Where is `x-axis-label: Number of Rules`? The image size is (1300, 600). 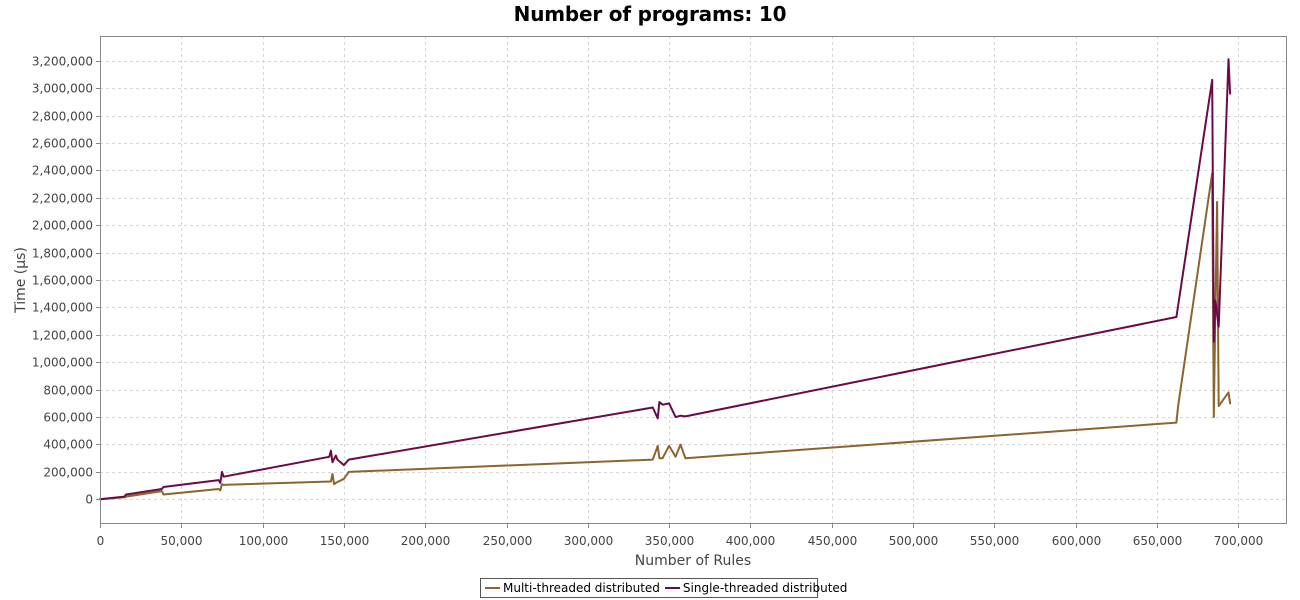
x-axis-label: Number of Rules is located at coordinates (693, 561).